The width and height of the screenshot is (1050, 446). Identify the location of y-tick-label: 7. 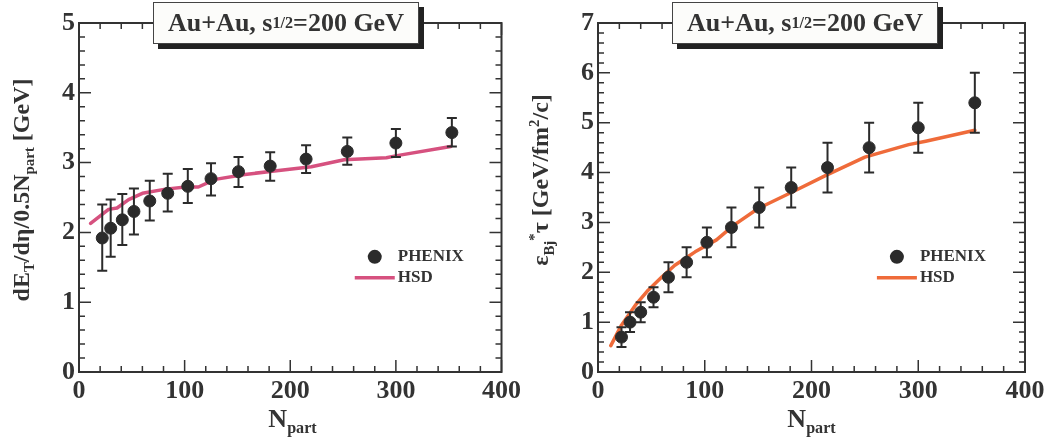
(587, 21).